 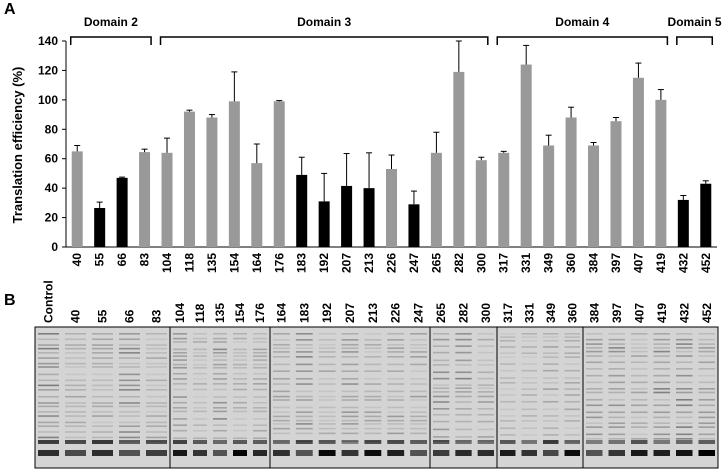 What do you see at coordinates (54, 247) in the screenshot?
I see `y-tick-label: 0` at bounding box center [54, 247].